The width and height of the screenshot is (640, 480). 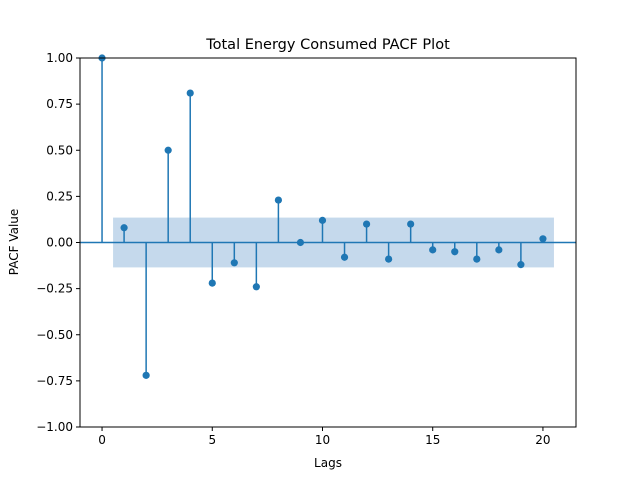 I want to click on y-tick-label: −1.00, so click(x=54, y=427).